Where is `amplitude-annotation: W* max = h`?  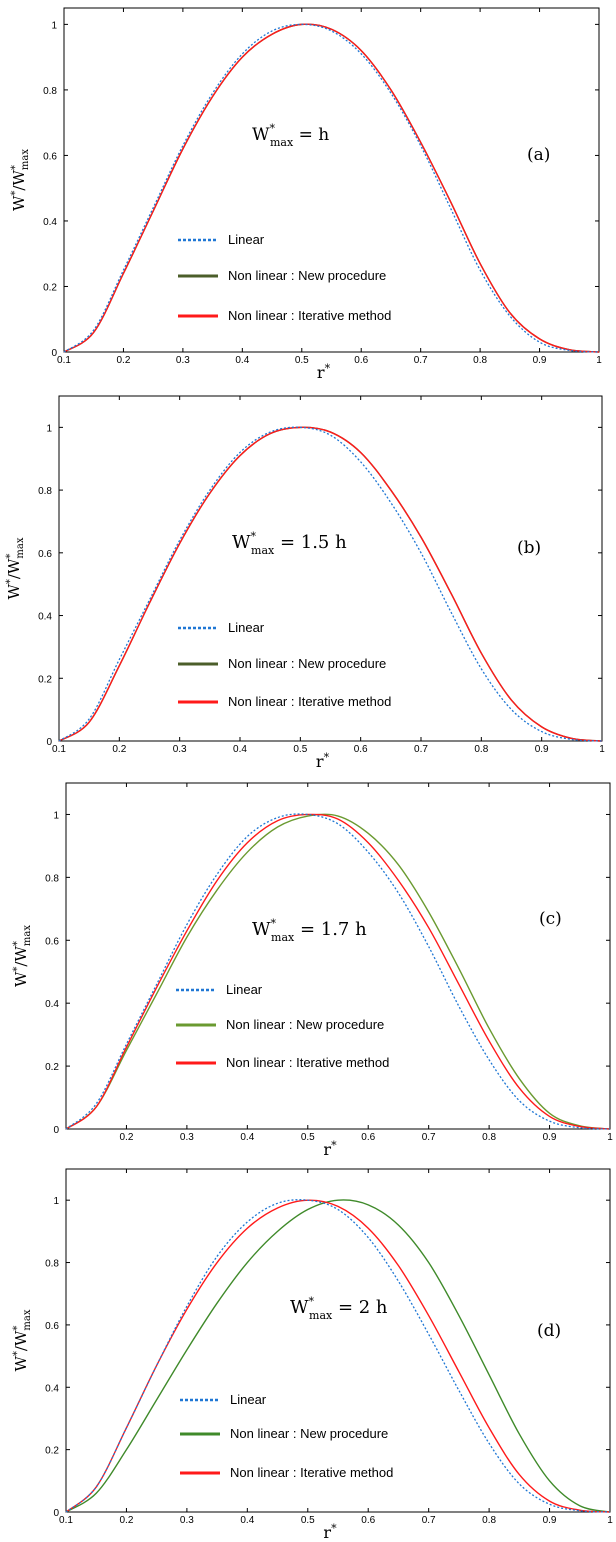 amplitude-annotation: W* max = h is located at coordinates (290, 135).